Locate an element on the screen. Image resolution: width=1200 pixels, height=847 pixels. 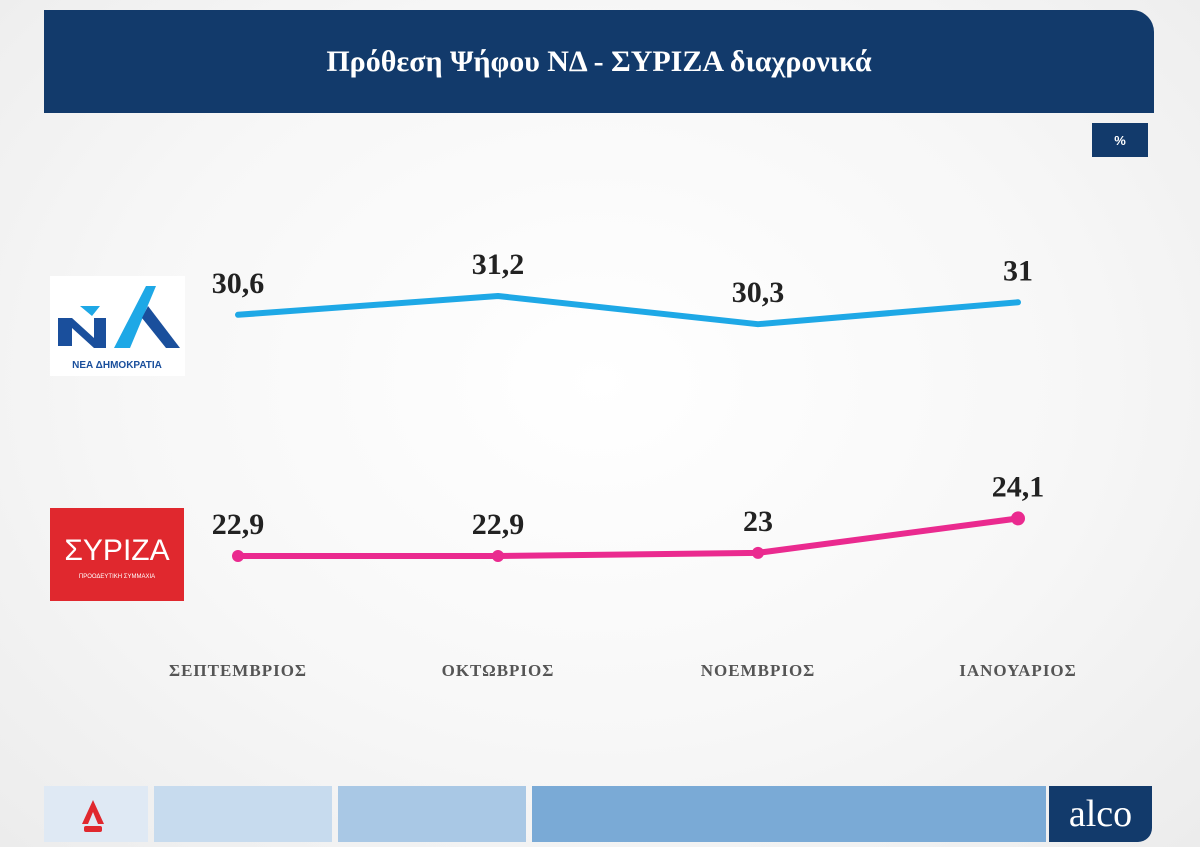
syriza-logo-mark: ΣΥΡΙΖΑ is located at coordinates (116, 550).